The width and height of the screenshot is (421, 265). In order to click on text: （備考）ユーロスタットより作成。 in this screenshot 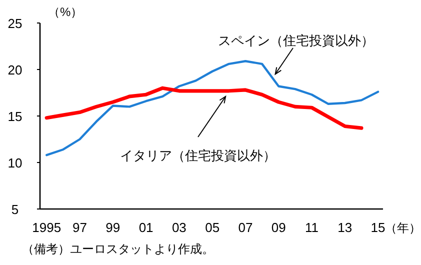, I will do `click(118, 249)`.